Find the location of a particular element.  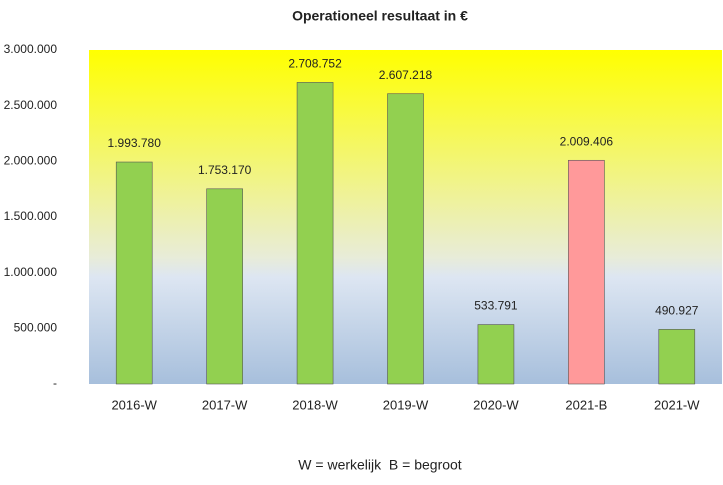

value-label: 490.927 is located at coordinates (677, 311).